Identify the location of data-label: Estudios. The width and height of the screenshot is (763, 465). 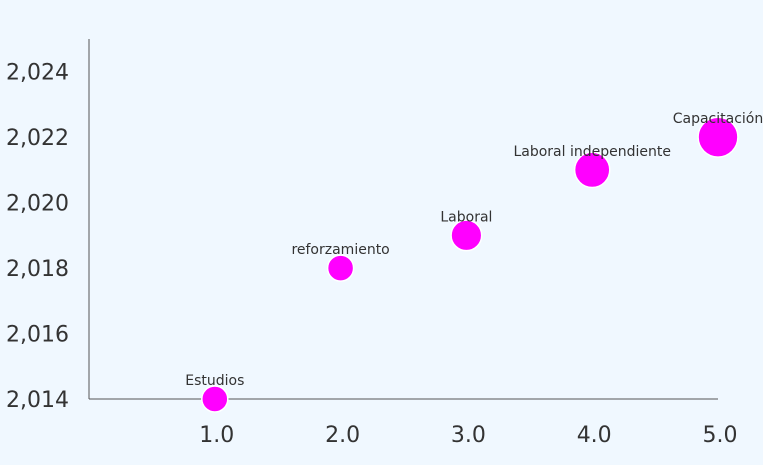
(214, 381).